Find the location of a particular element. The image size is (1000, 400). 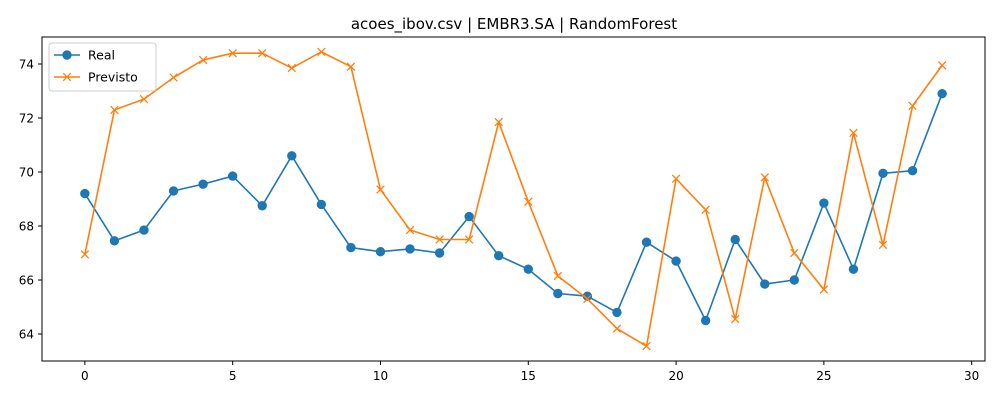

x-tick-label: 5 is located at coordinates (233, 376).